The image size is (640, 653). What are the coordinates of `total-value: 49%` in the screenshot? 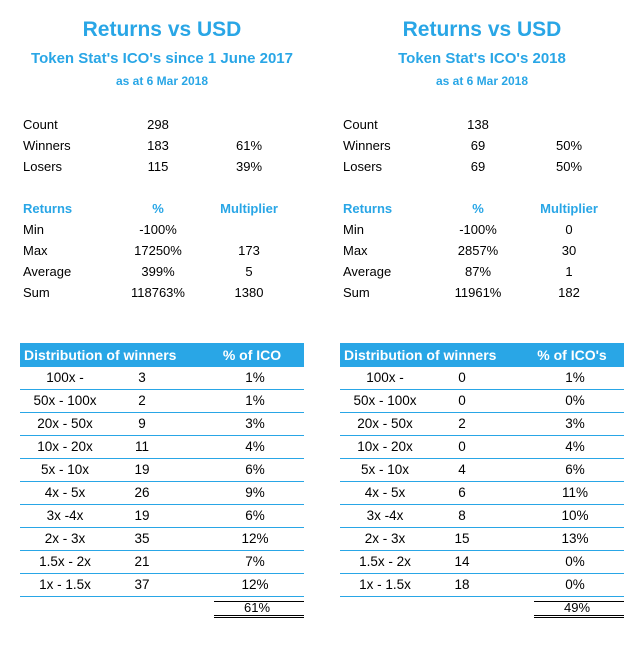 It's located at (577, 607).